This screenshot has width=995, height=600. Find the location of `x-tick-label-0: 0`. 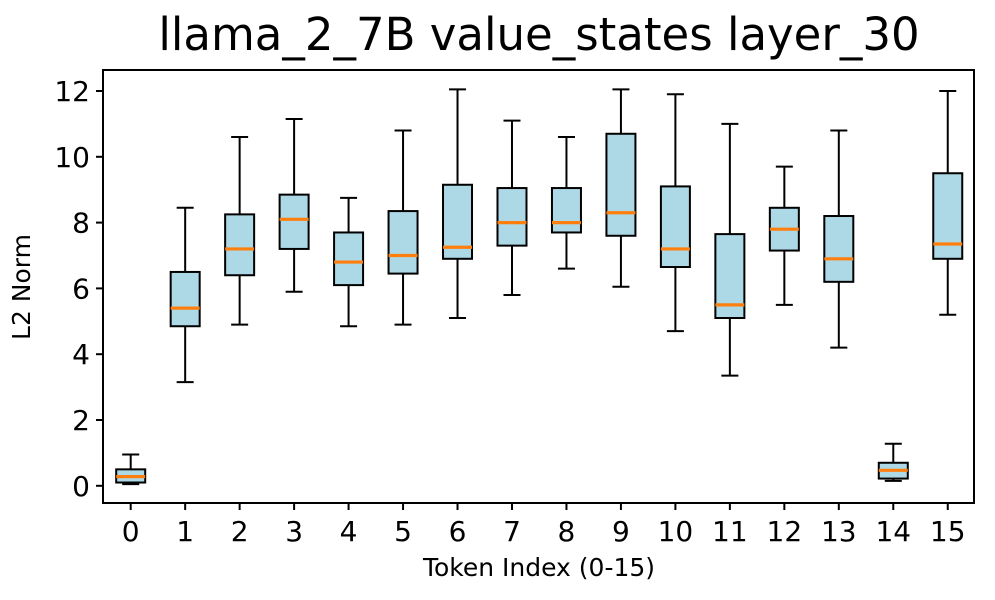

x-tick-label-0: 0 is located at coordinates (131, 531).